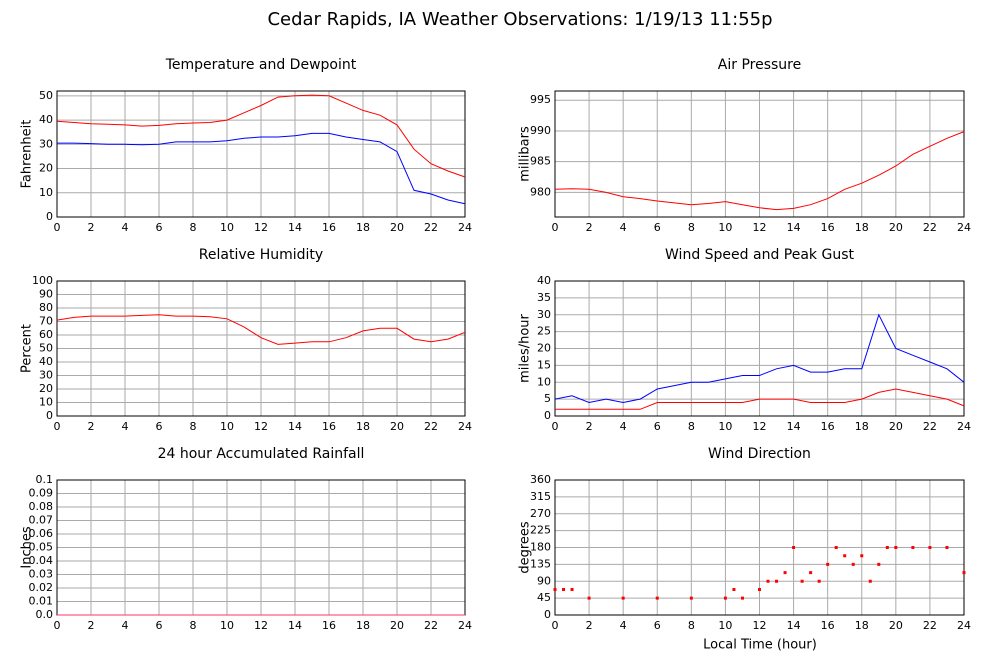  What do you see at coordinates (41, 493) in the screenshot?
I see `y-tick-label: 0.09` at bounding box center [41, 493].